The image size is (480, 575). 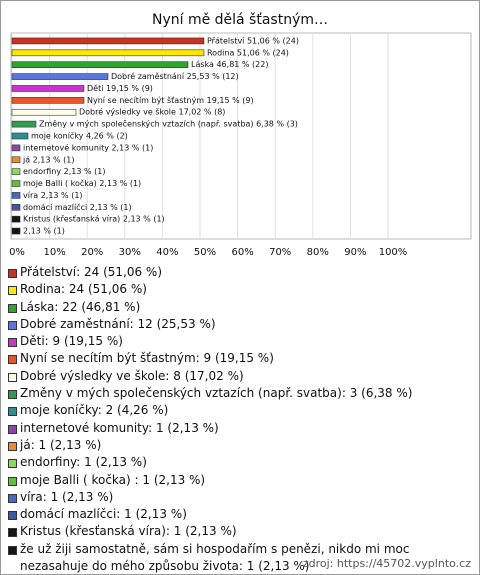 I want to click on bar-label: Rodina 51,06 % (24), so click(x=248, y=52).